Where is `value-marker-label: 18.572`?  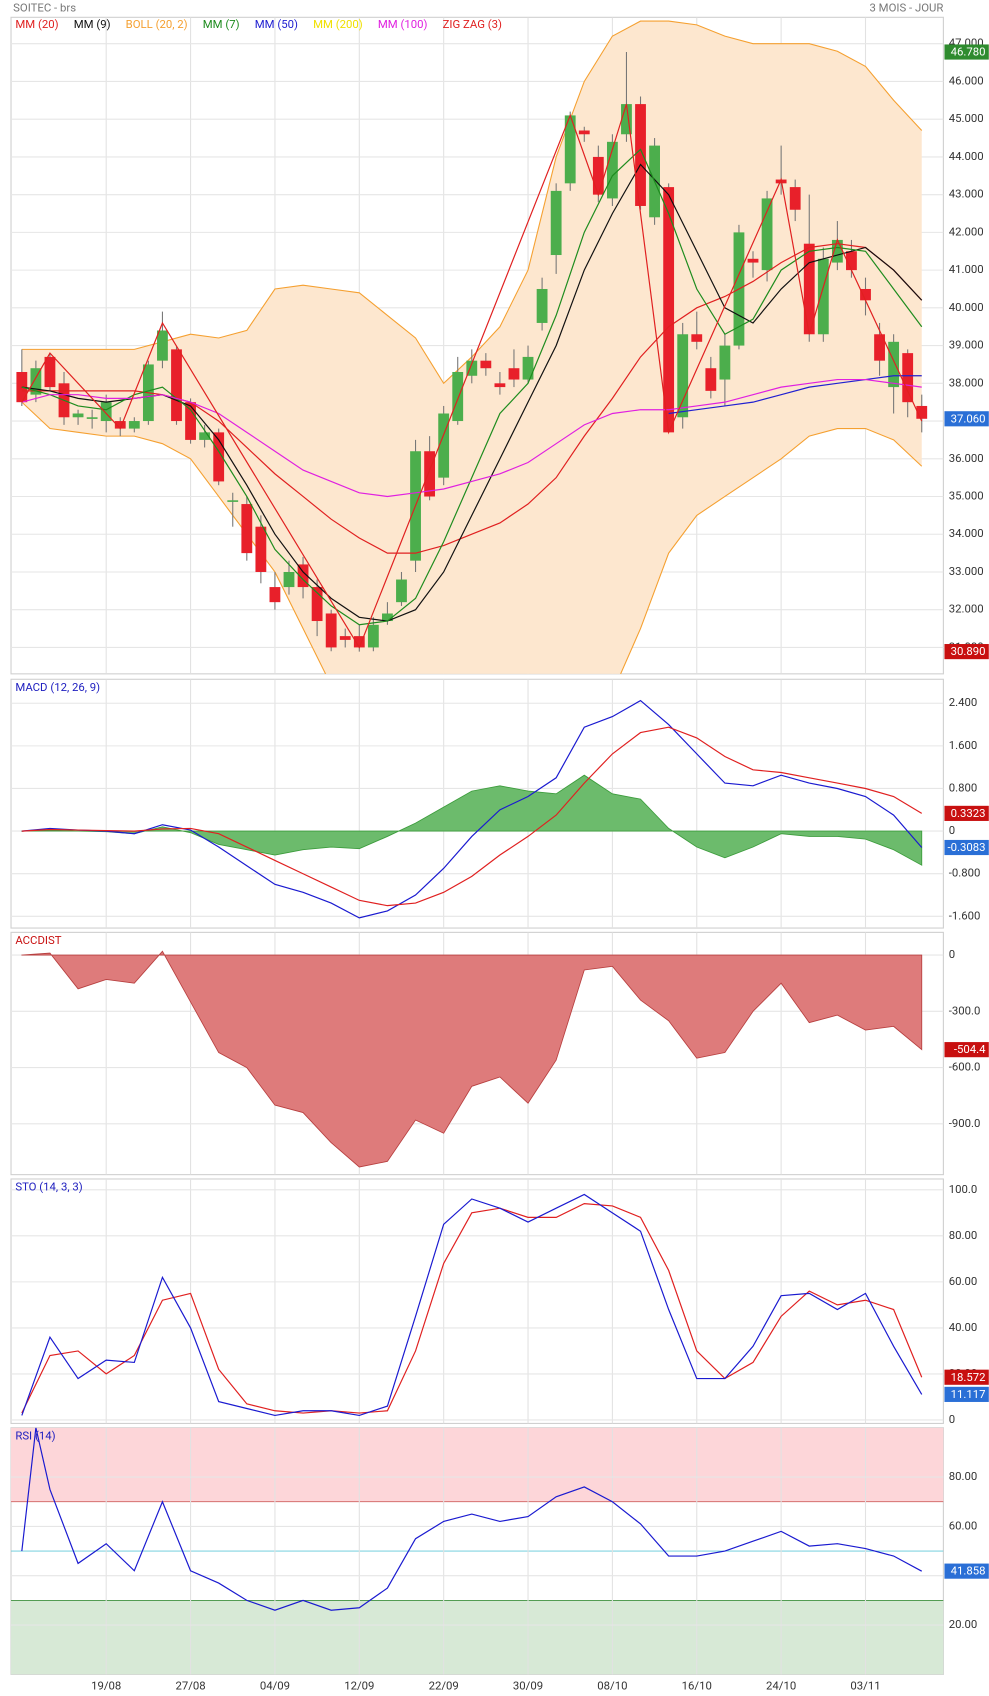 value-marker-label: 18.572 is located at coordinates (968, 1377).